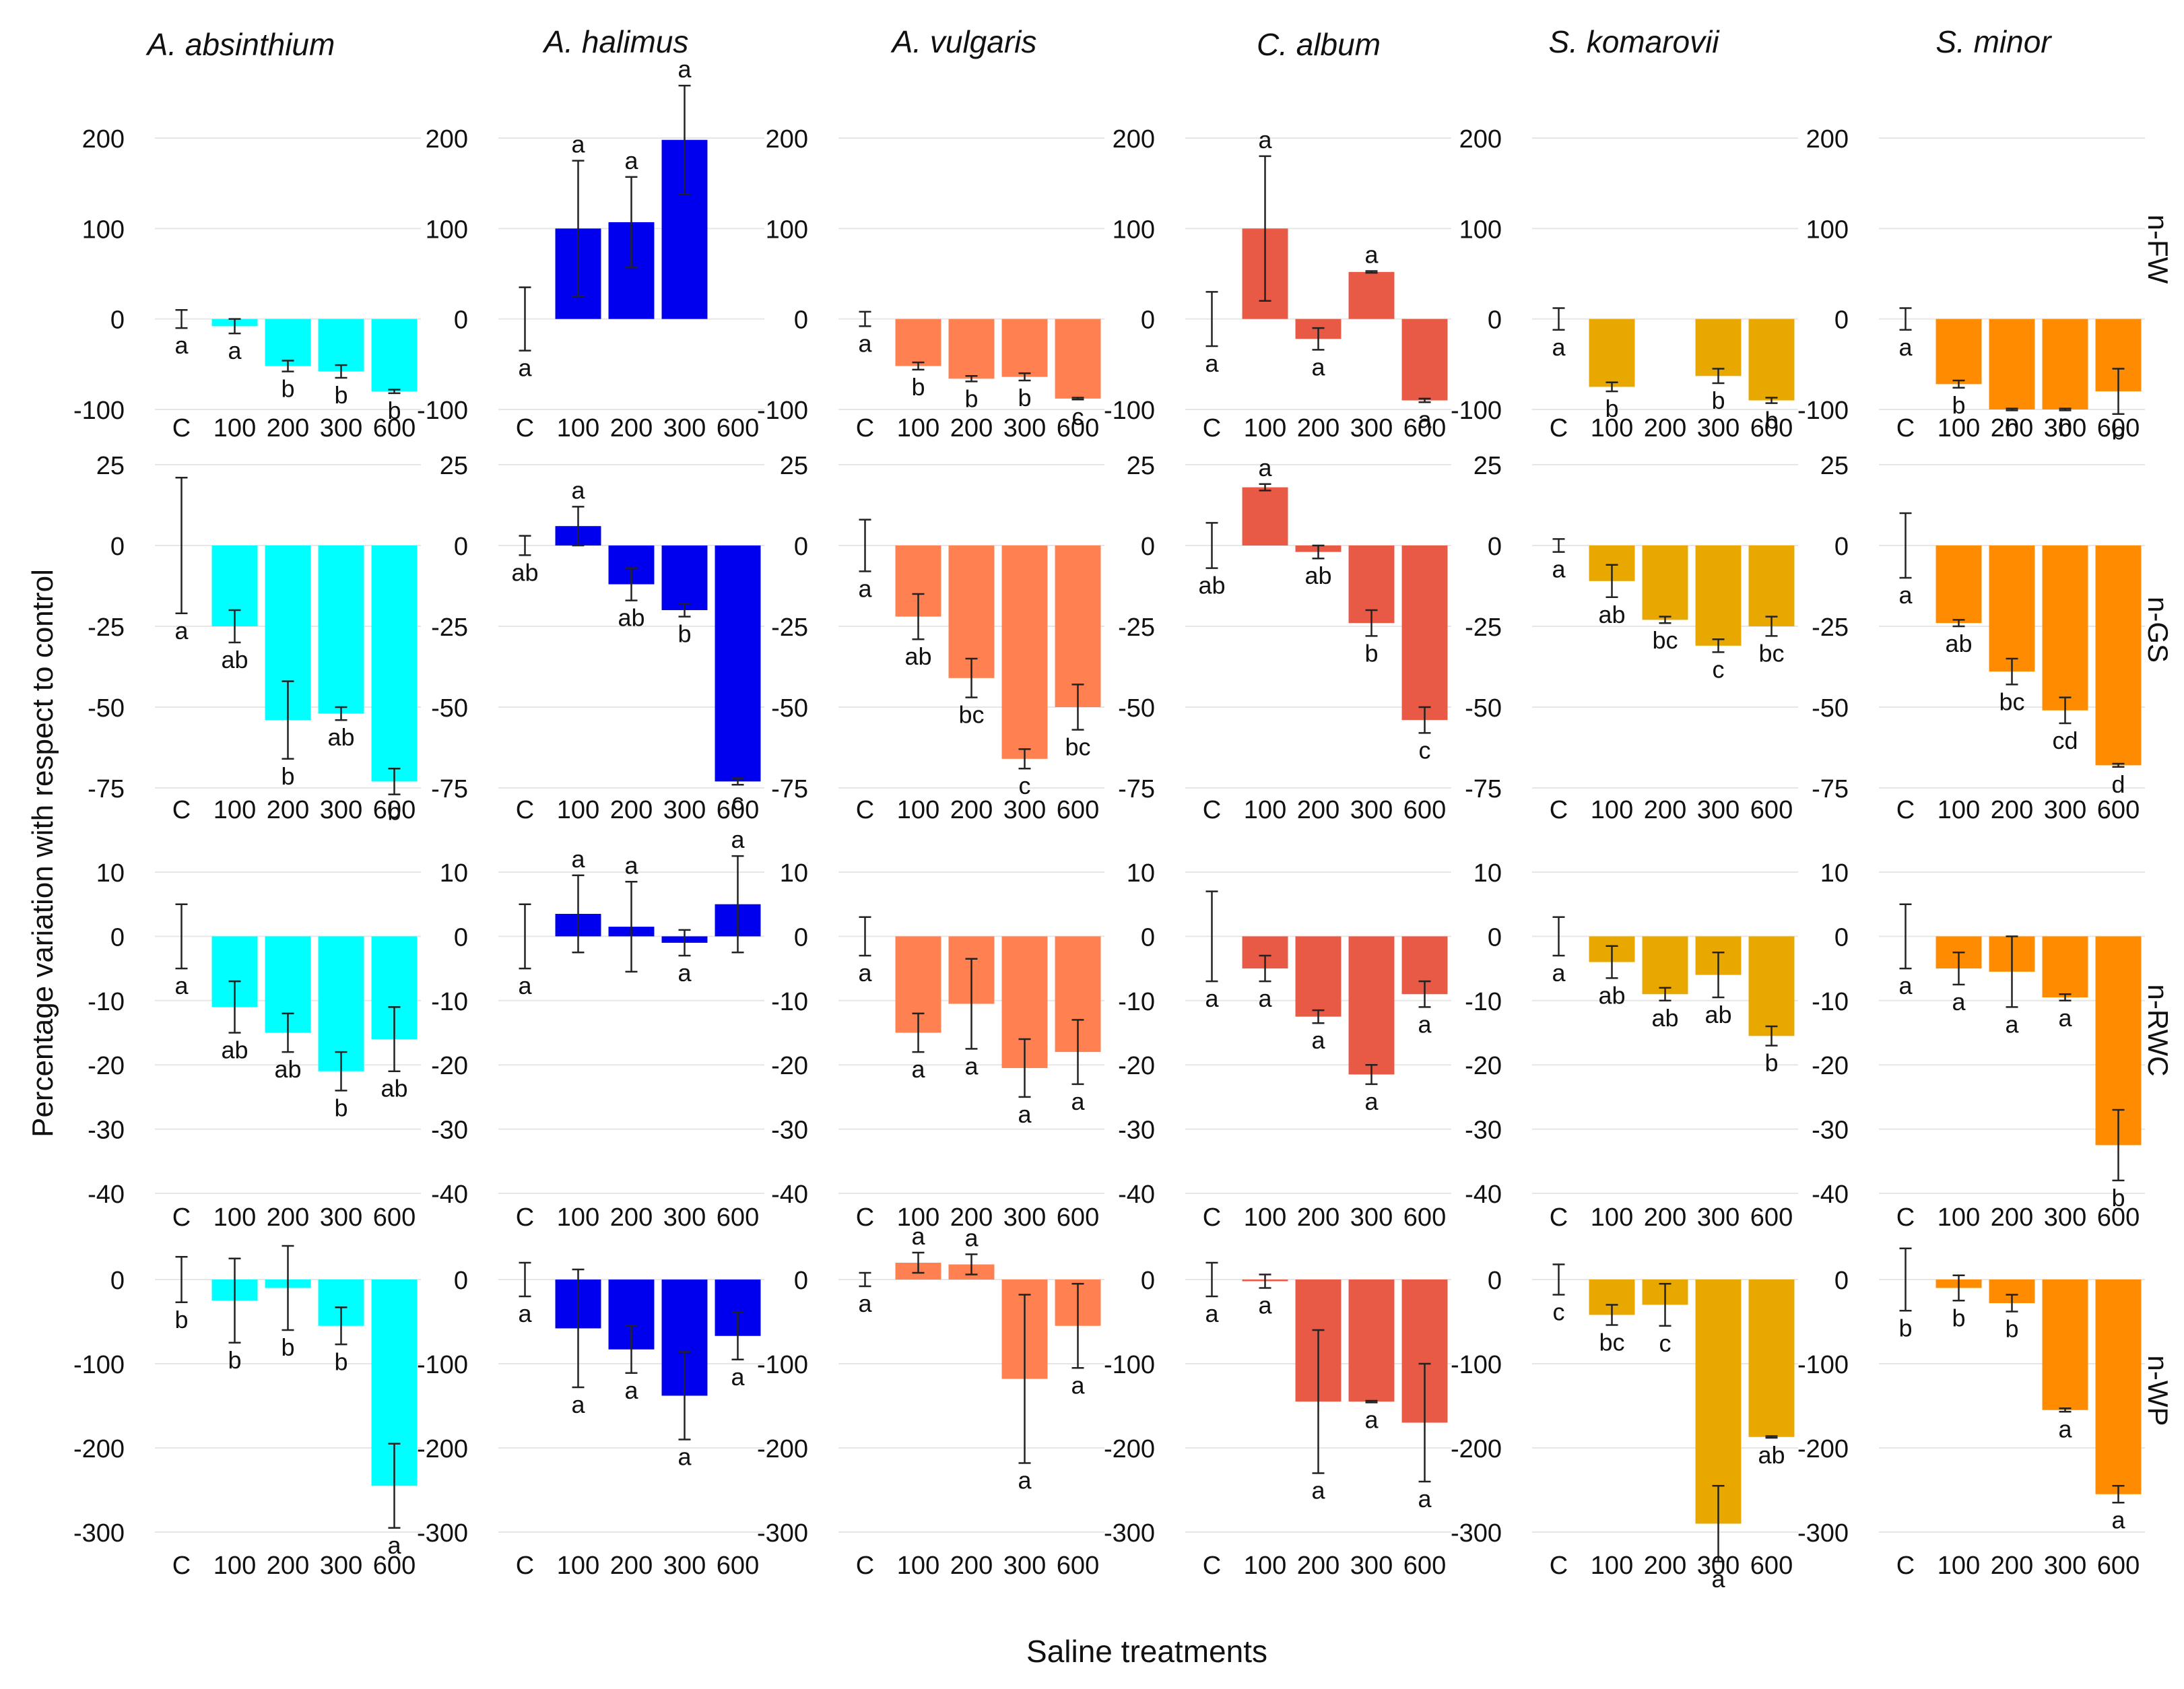  I want to click on x-tick-label: 600, so click(2119, 428).